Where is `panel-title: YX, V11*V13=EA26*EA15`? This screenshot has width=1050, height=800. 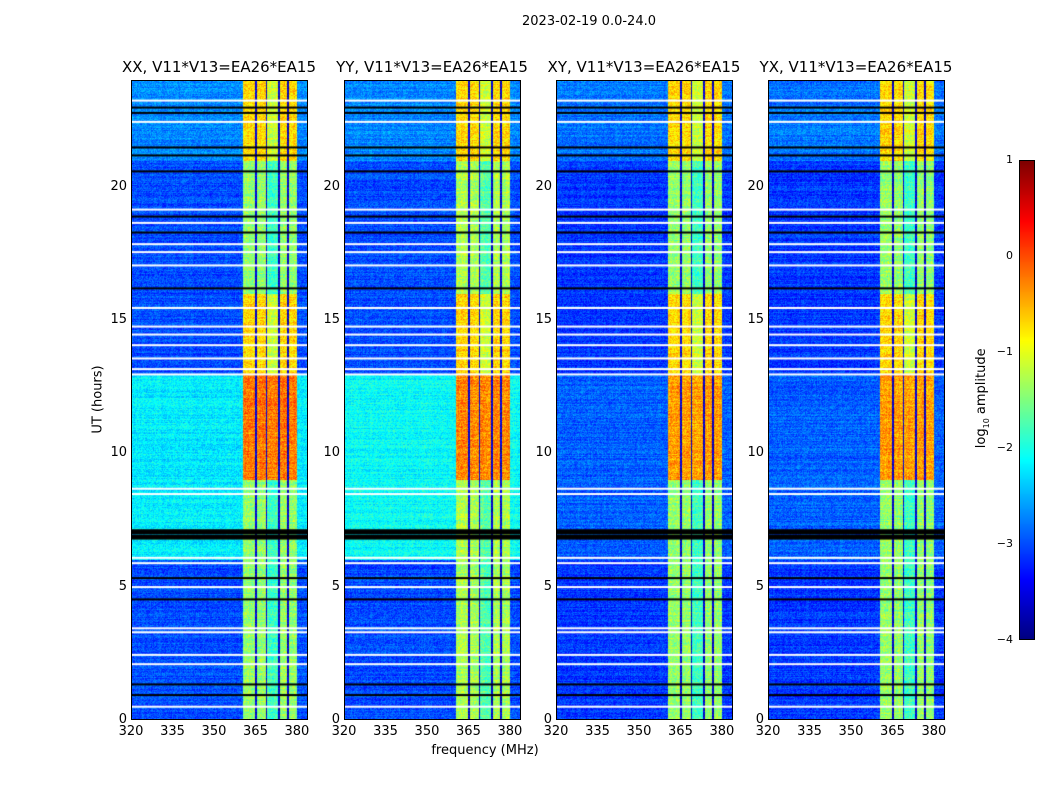
panel-title: YX, V11*V13=EA26*EA15 is located at coordinates (856, 67).